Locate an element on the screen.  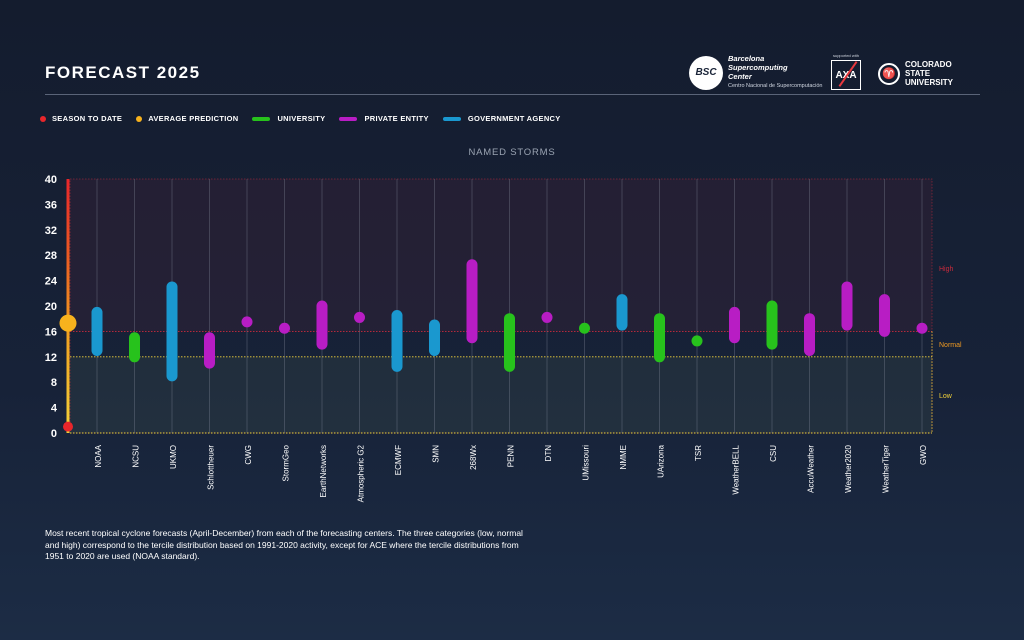
y-tick-label: 36 is located at coordinates (51, 205).